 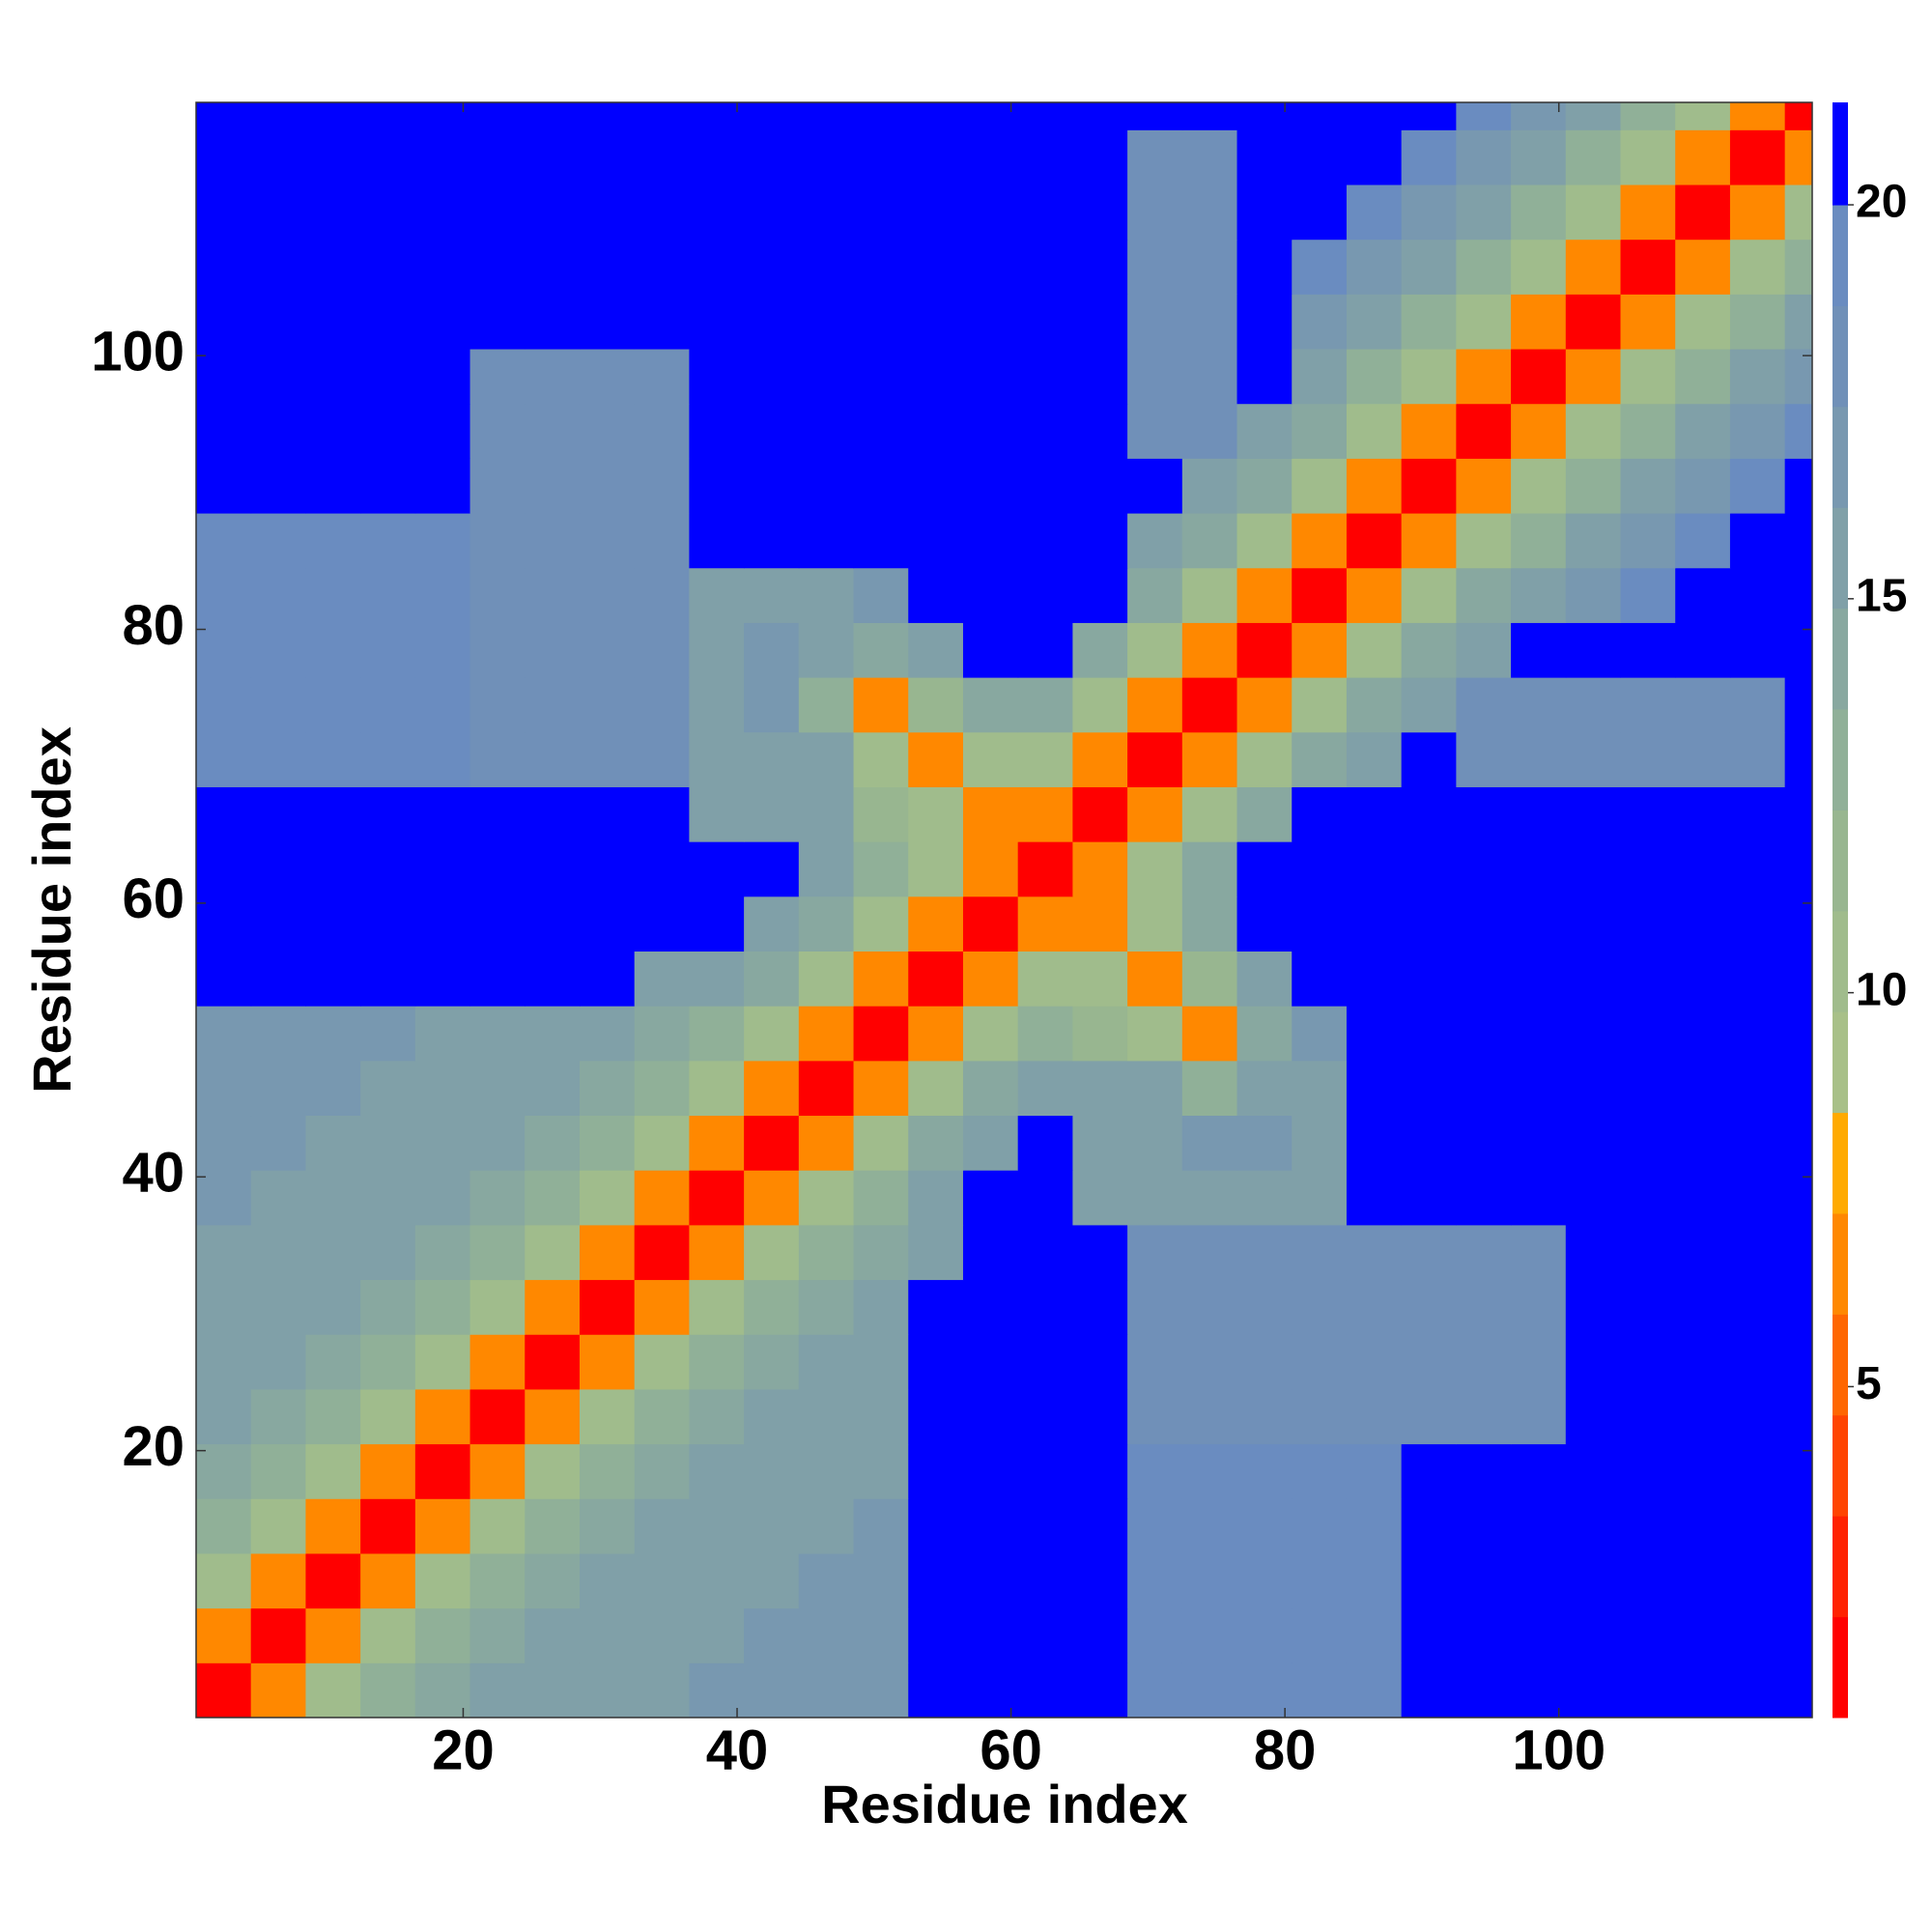 I want to click on colorbar: 5 10 15 20, so click(x=1870, y=910).